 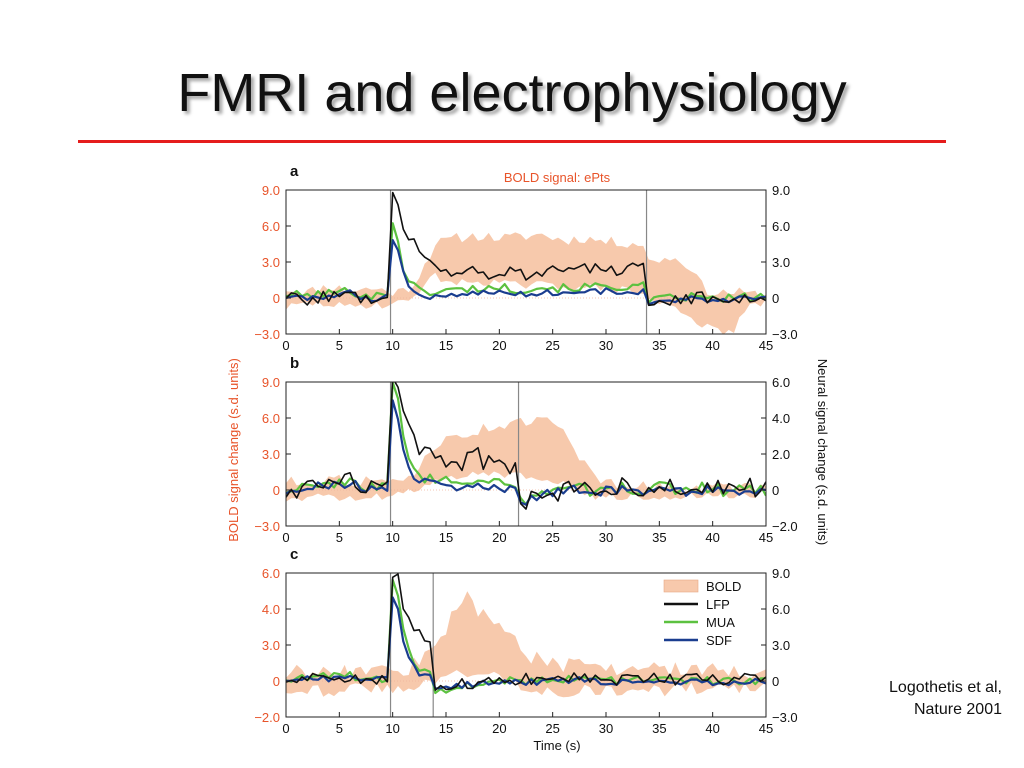 I want to click on panel-c-right-tick-label: 3.0, so click(x=781, y=645).